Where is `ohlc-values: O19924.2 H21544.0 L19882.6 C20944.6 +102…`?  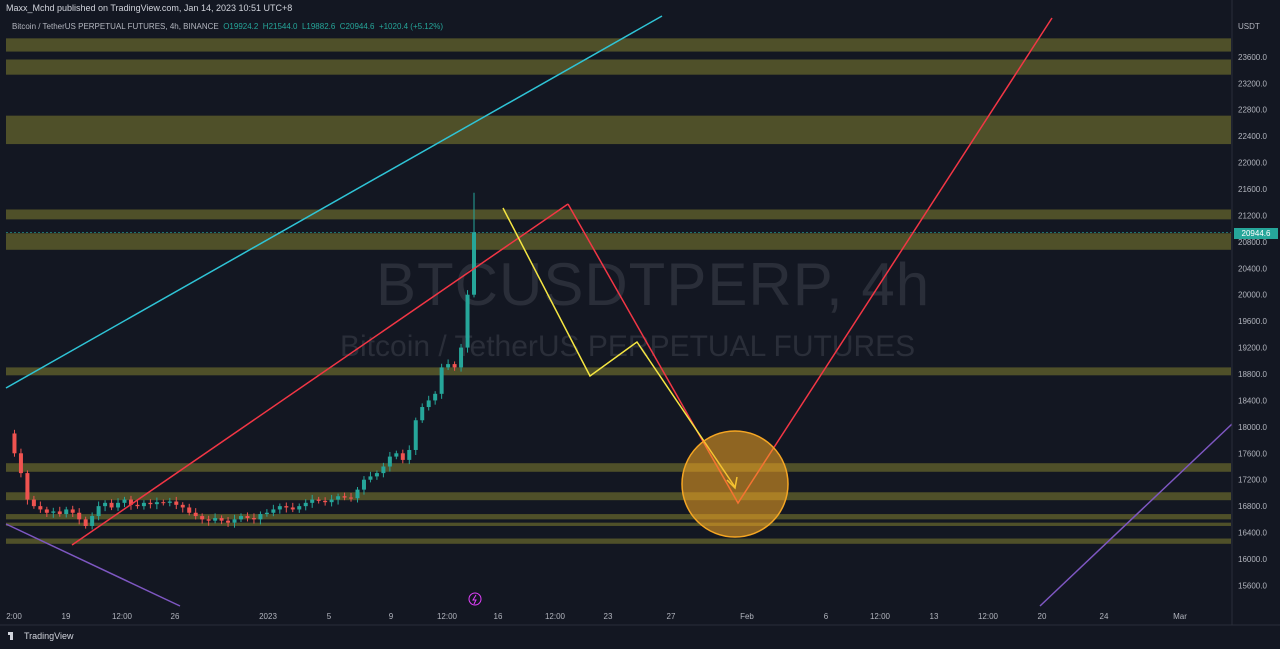
ohlc-values: O19924.2 H21544.0 L19882.6 C20944.6 +102… is located at coordinates (332, 26).